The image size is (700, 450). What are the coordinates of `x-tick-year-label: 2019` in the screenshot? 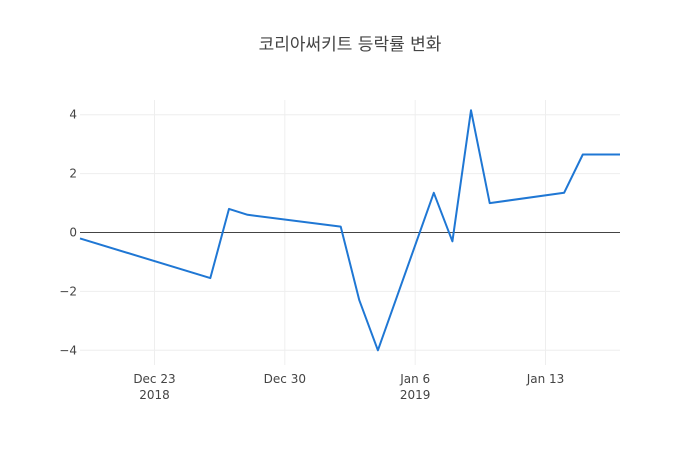 It's located at (415, 395).